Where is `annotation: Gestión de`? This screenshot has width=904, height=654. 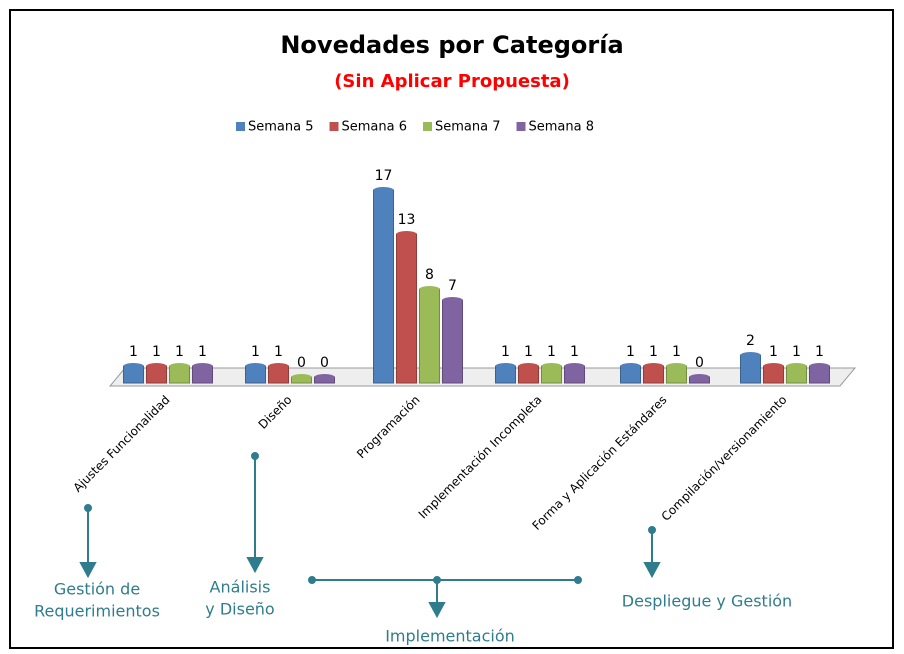 annotation: Gestión de is located at coordinates (97, 589).